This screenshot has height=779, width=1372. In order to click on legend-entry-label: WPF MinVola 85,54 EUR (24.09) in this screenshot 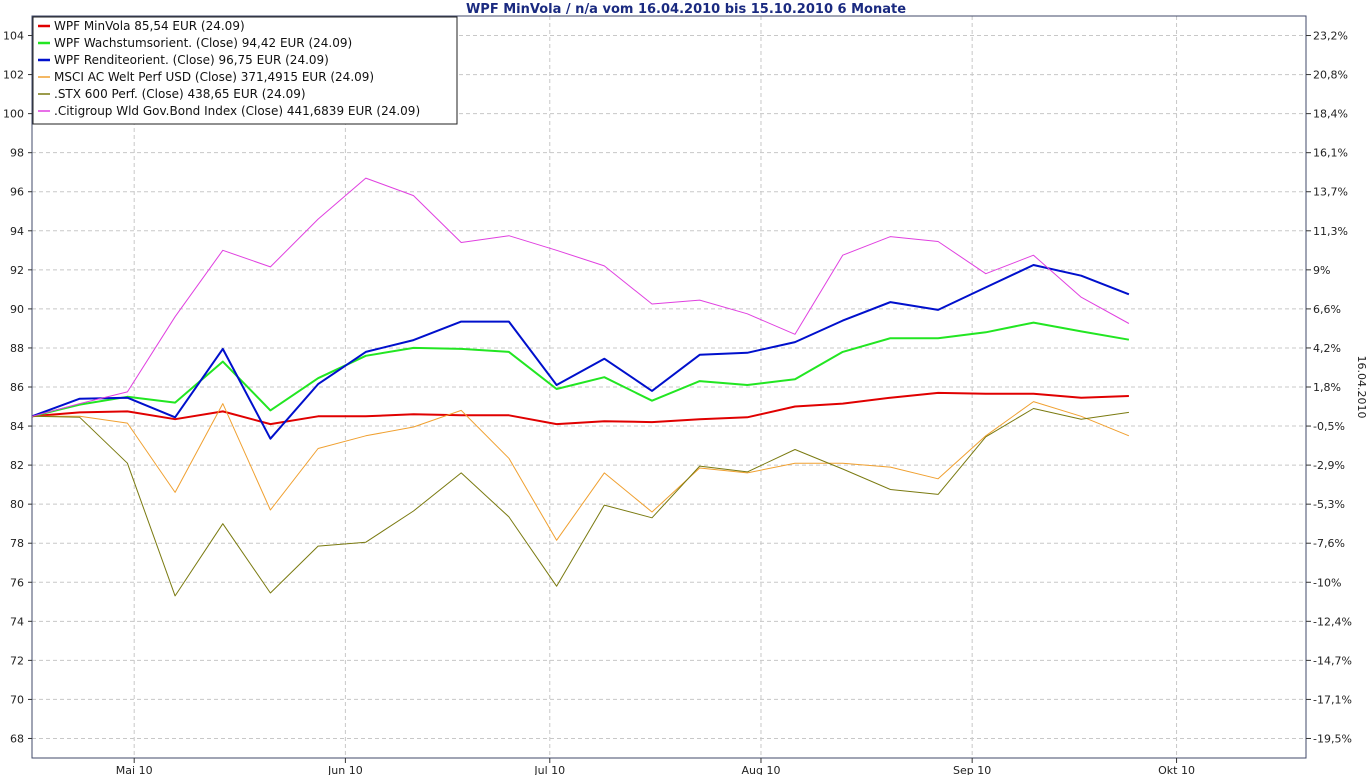, I will do `click(149, 26)`.